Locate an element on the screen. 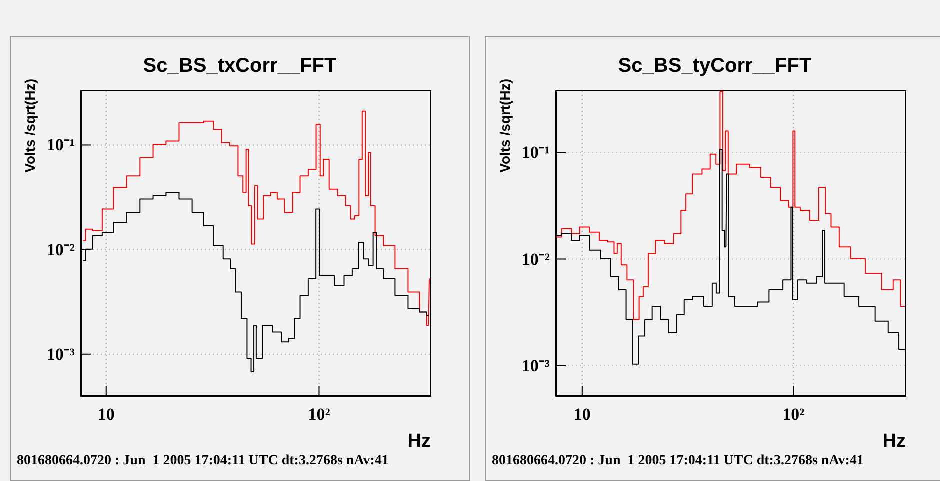  chart-title: Sc_BS_txCorr__FFT is located at coordinates (240, 66).